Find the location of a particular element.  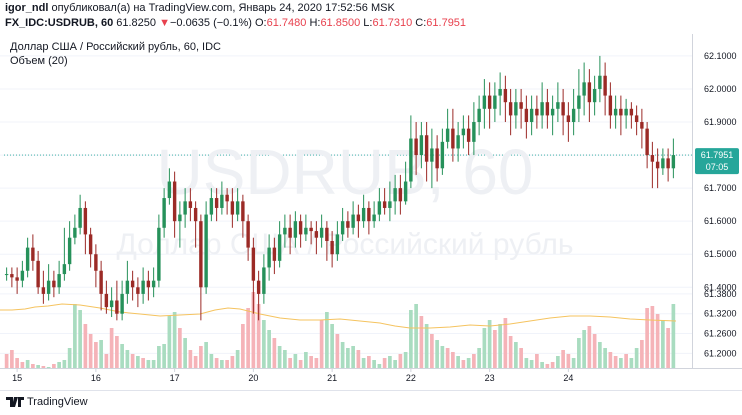

high-label: H: is located at coordinates (315, 23).